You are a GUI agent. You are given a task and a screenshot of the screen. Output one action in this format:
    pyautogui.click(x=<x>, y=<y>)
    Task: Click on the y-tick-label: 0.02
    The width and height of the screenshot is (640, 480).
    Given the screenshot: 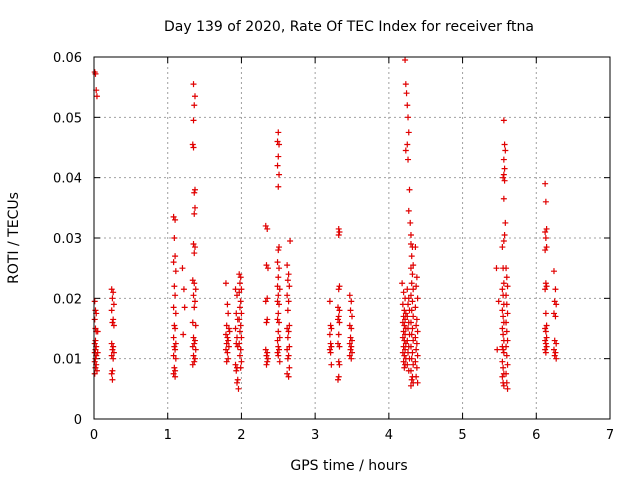 What is the action you would take?
    pyautogui.click(x=67, y=299)
    